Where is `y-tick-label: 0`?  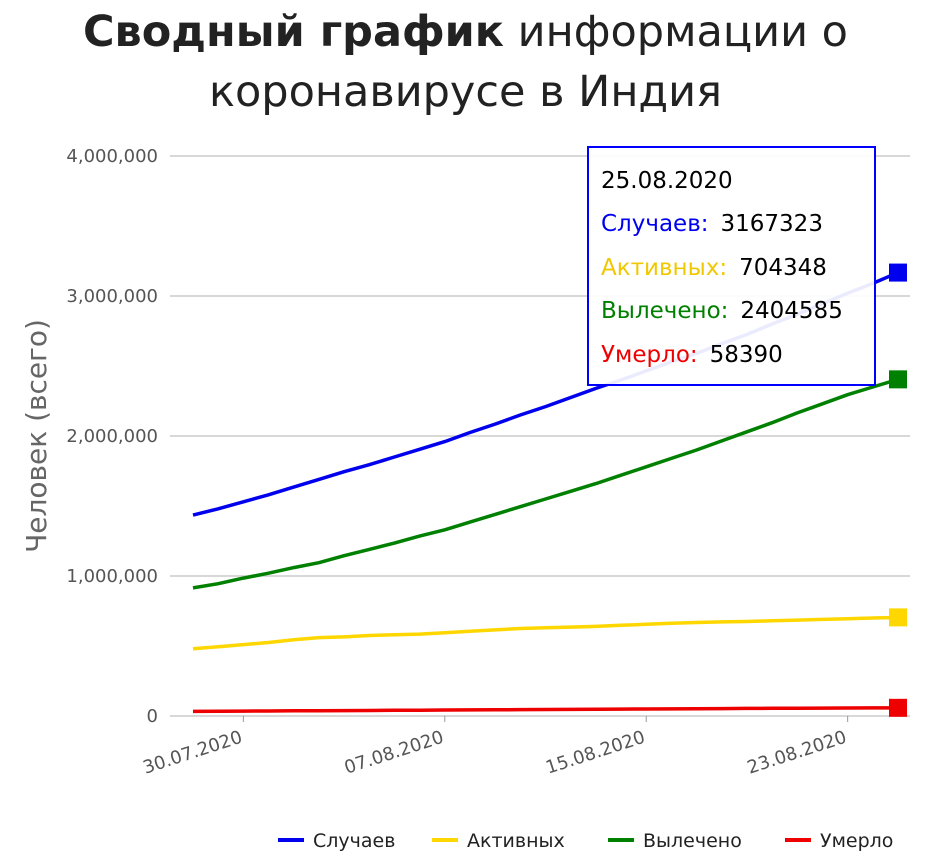
y-tick-label: 0 is located at coordinates (152, 716).